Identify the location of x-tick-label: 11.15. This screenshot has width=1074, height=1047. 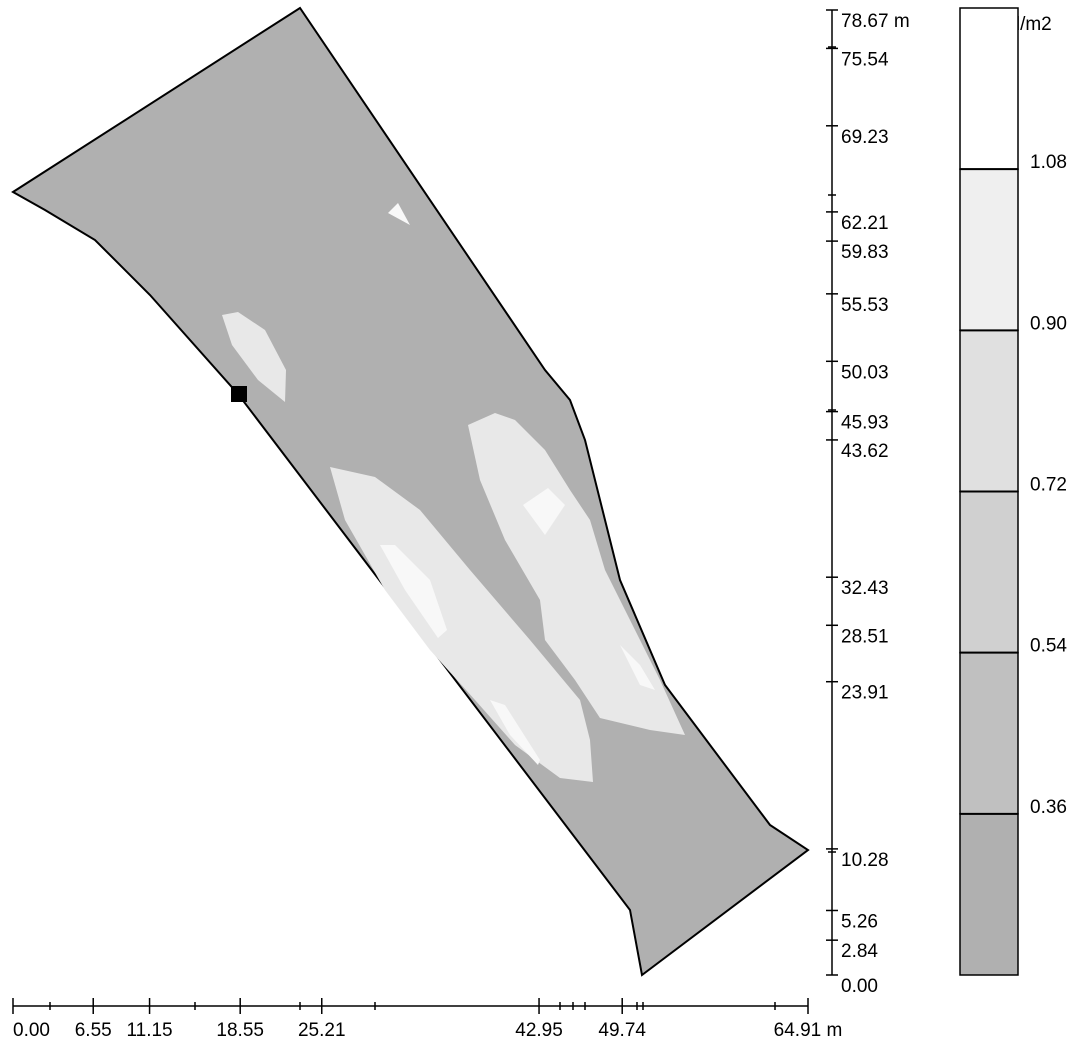
(149, 1030).